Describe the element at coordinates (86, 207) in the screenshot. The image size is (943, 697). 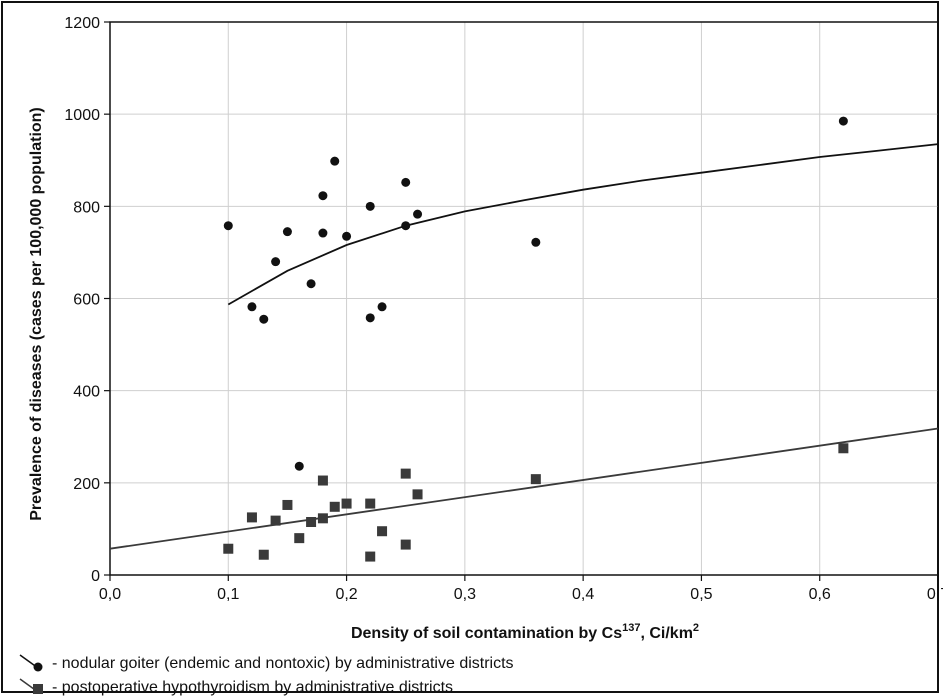
I see `y-tick-label: 800` at that location.